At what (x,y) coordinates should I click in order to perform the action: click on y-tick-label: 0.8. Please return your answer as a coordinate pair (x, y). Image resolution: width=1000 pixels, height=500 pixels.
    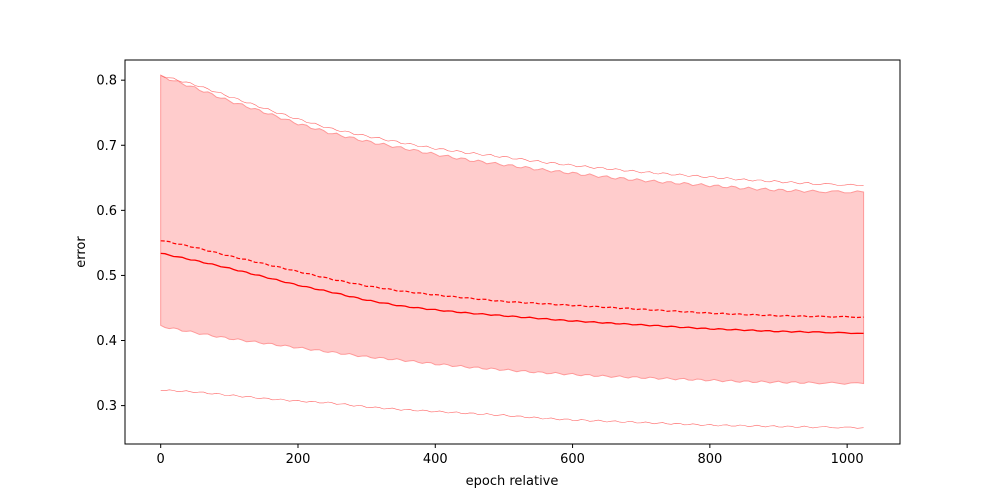
    Looking at the image, I should click on (106, 81).